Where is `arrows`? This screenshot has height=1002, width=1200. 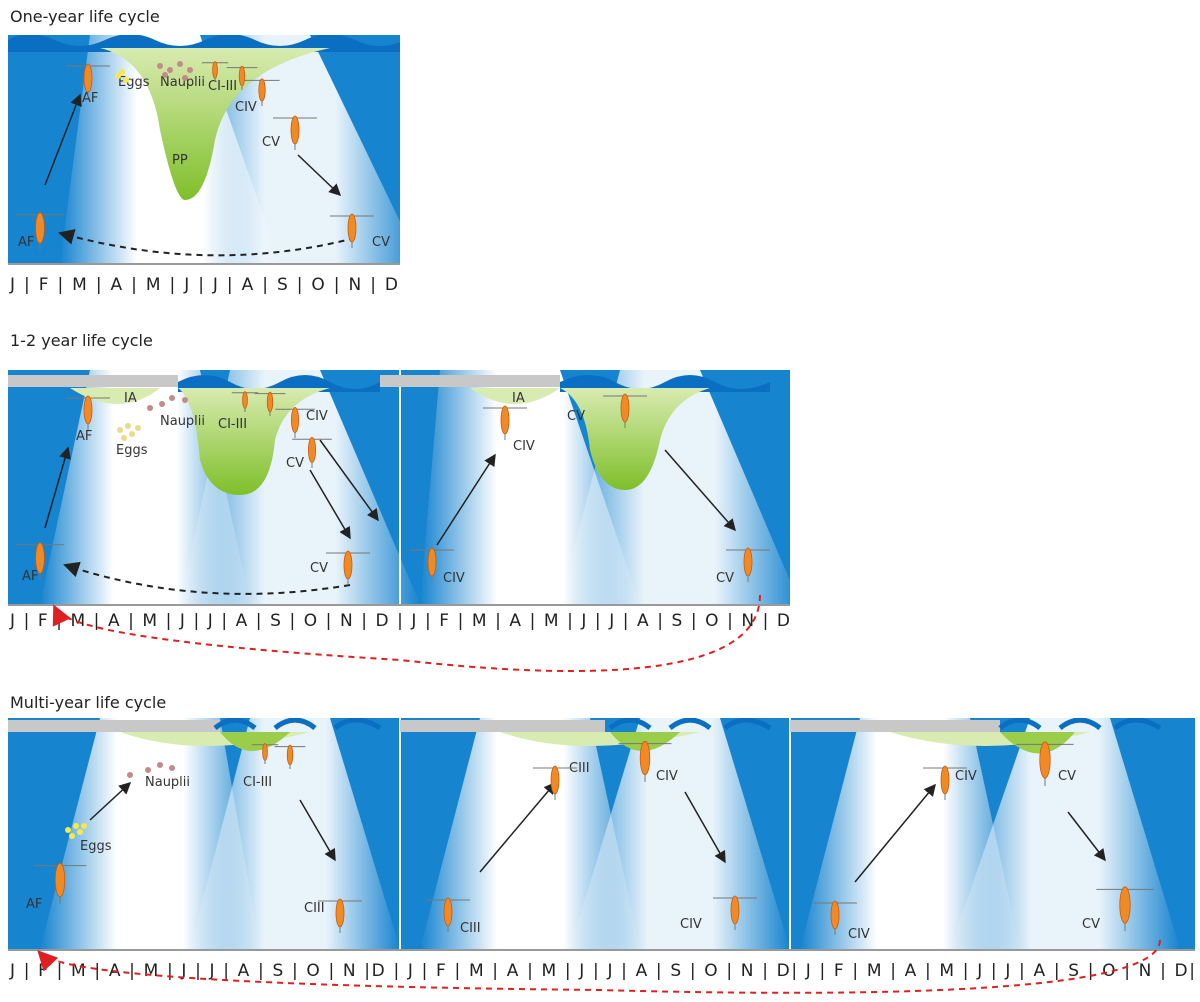
arrows is located at coordinates (402, 556).